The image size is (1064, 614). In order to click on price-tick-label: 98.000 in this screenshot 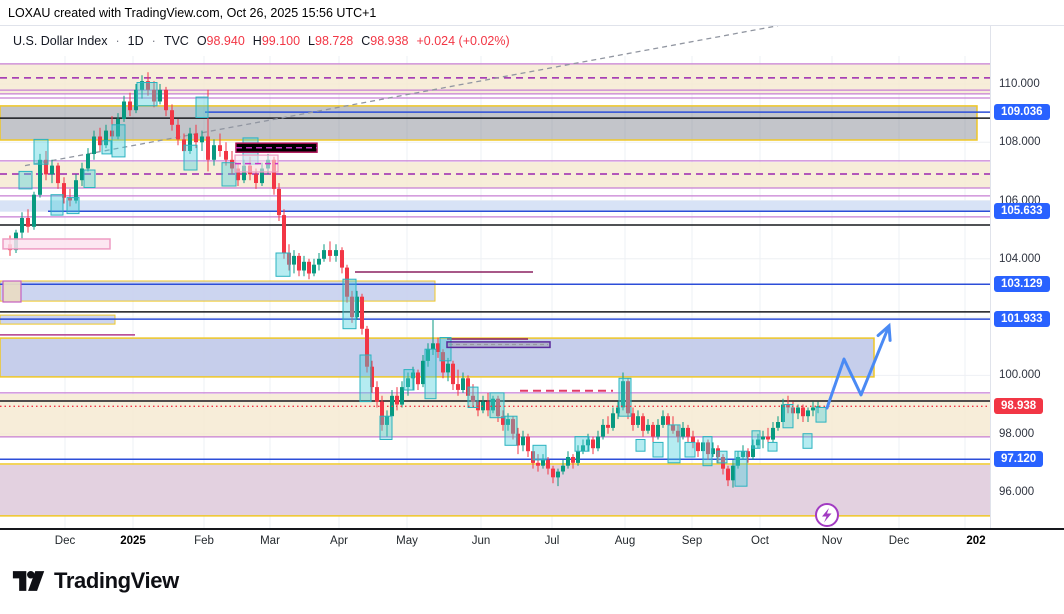, I will do `click(1017, 433)`.